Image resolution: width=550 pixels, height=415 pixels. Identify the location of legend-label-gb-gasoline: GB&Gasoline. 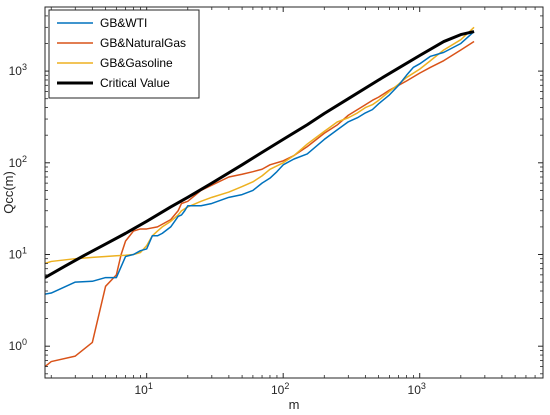
(136, 63).